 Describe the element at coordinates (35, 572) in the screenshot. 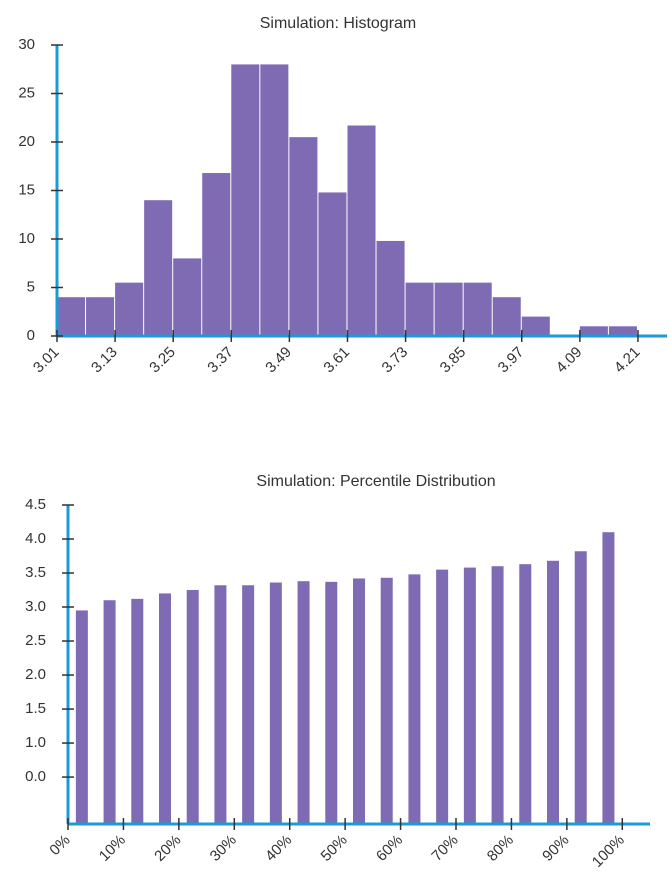

I see `y-tick-label: 3.5` at that location.